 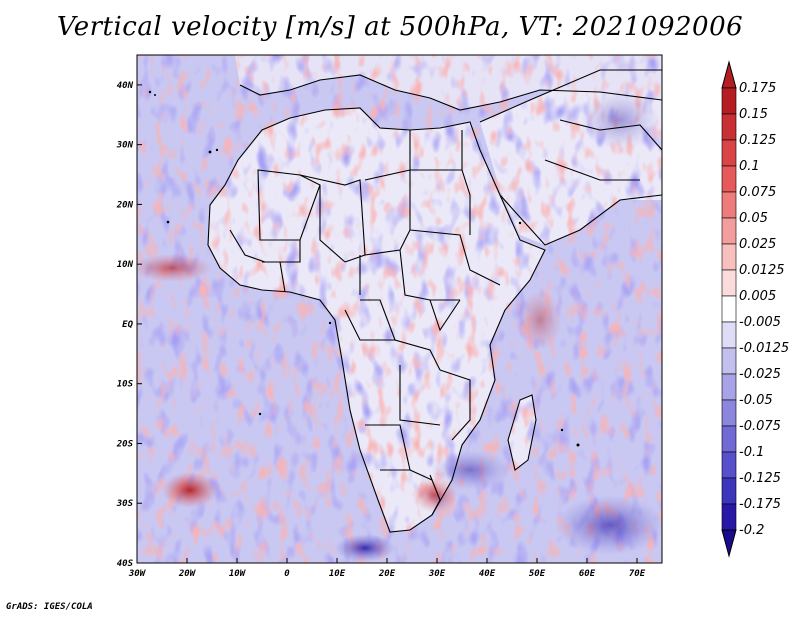 What do you see at coordinates (125, 444) in the screenshot?
I see `lat-tick-label: 20S` at bounding box center [125, 444].